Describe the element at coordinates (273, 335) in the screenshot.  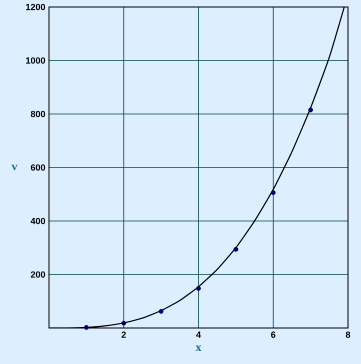
I see `x-tick-label: 6` at that location.